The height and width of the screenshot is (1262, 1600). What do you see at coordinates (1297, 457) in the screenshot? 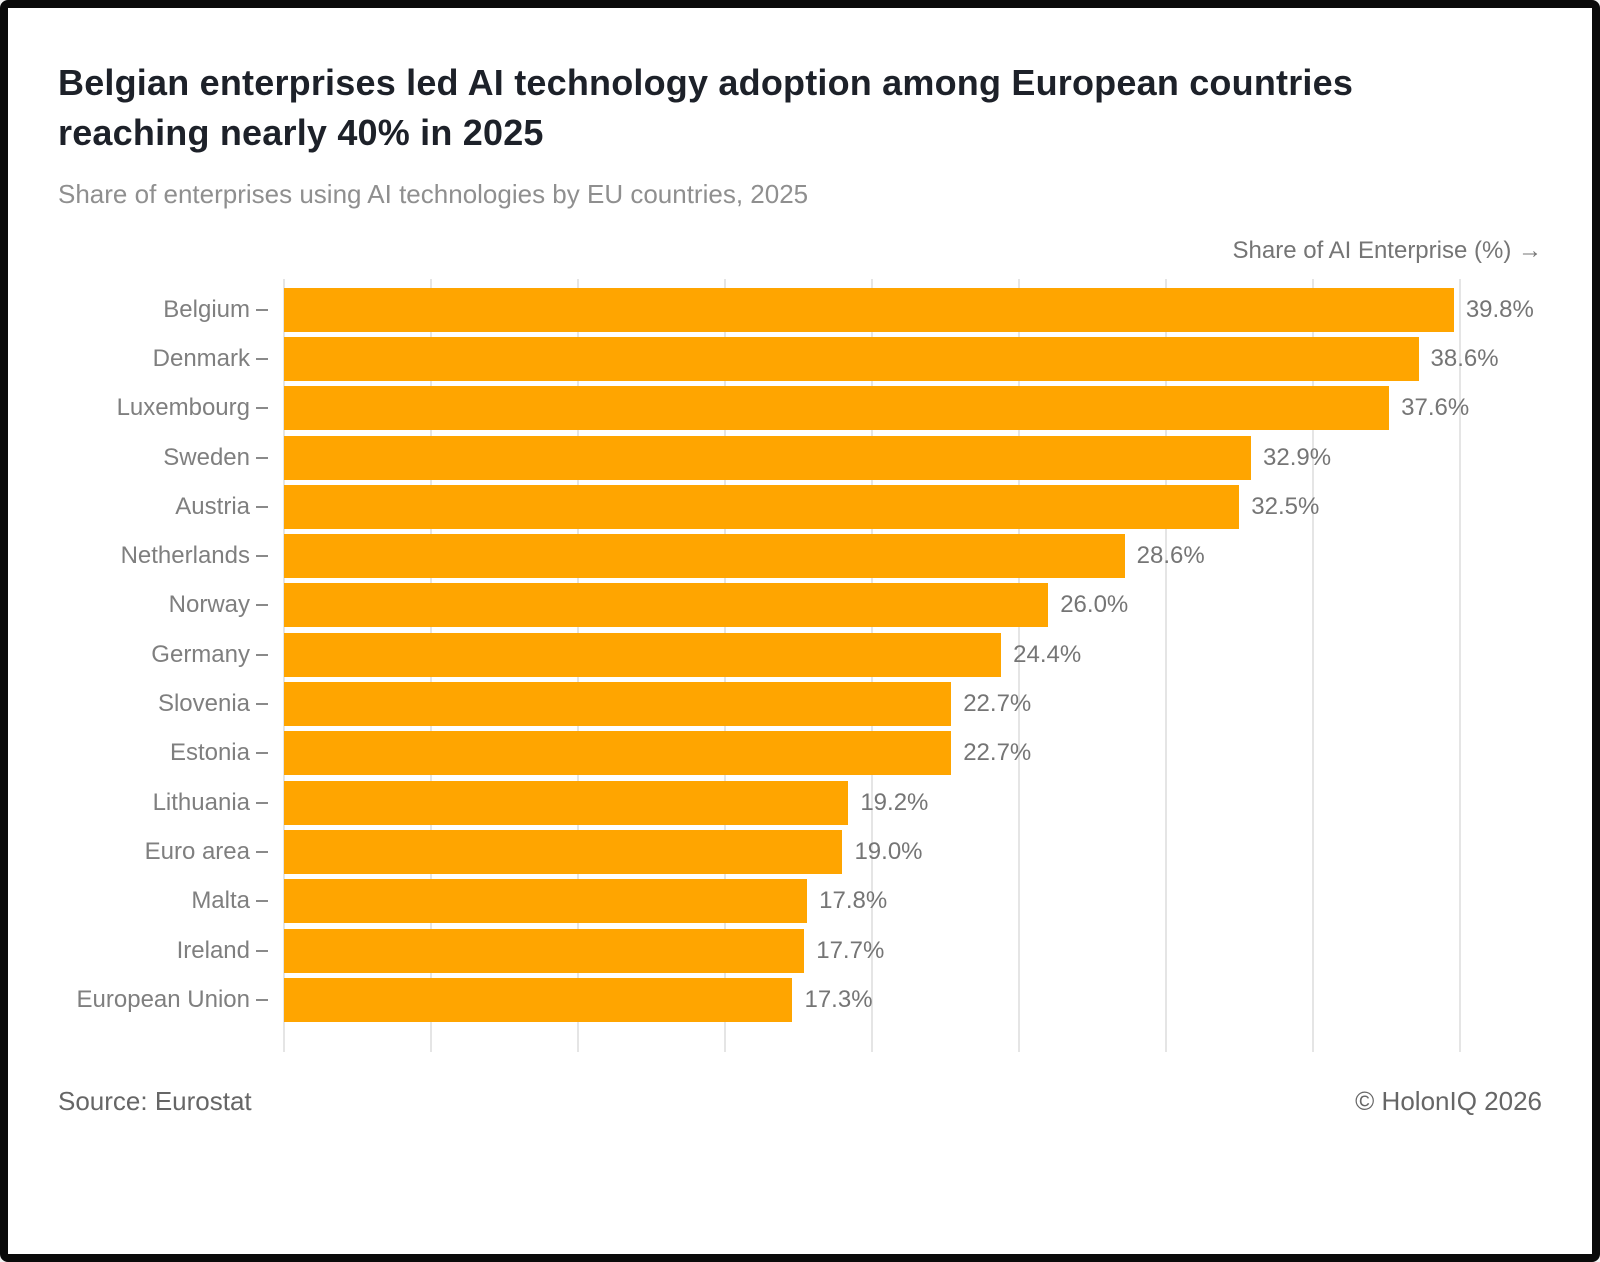
I see `value-label: 32.9%` at bounding box center [1297, 457].